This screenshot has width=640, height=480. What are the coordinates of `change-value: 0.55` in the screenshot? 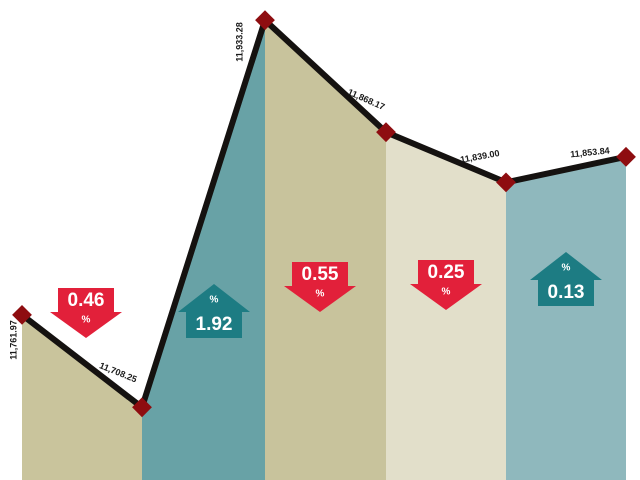 It's located at (320, 274).